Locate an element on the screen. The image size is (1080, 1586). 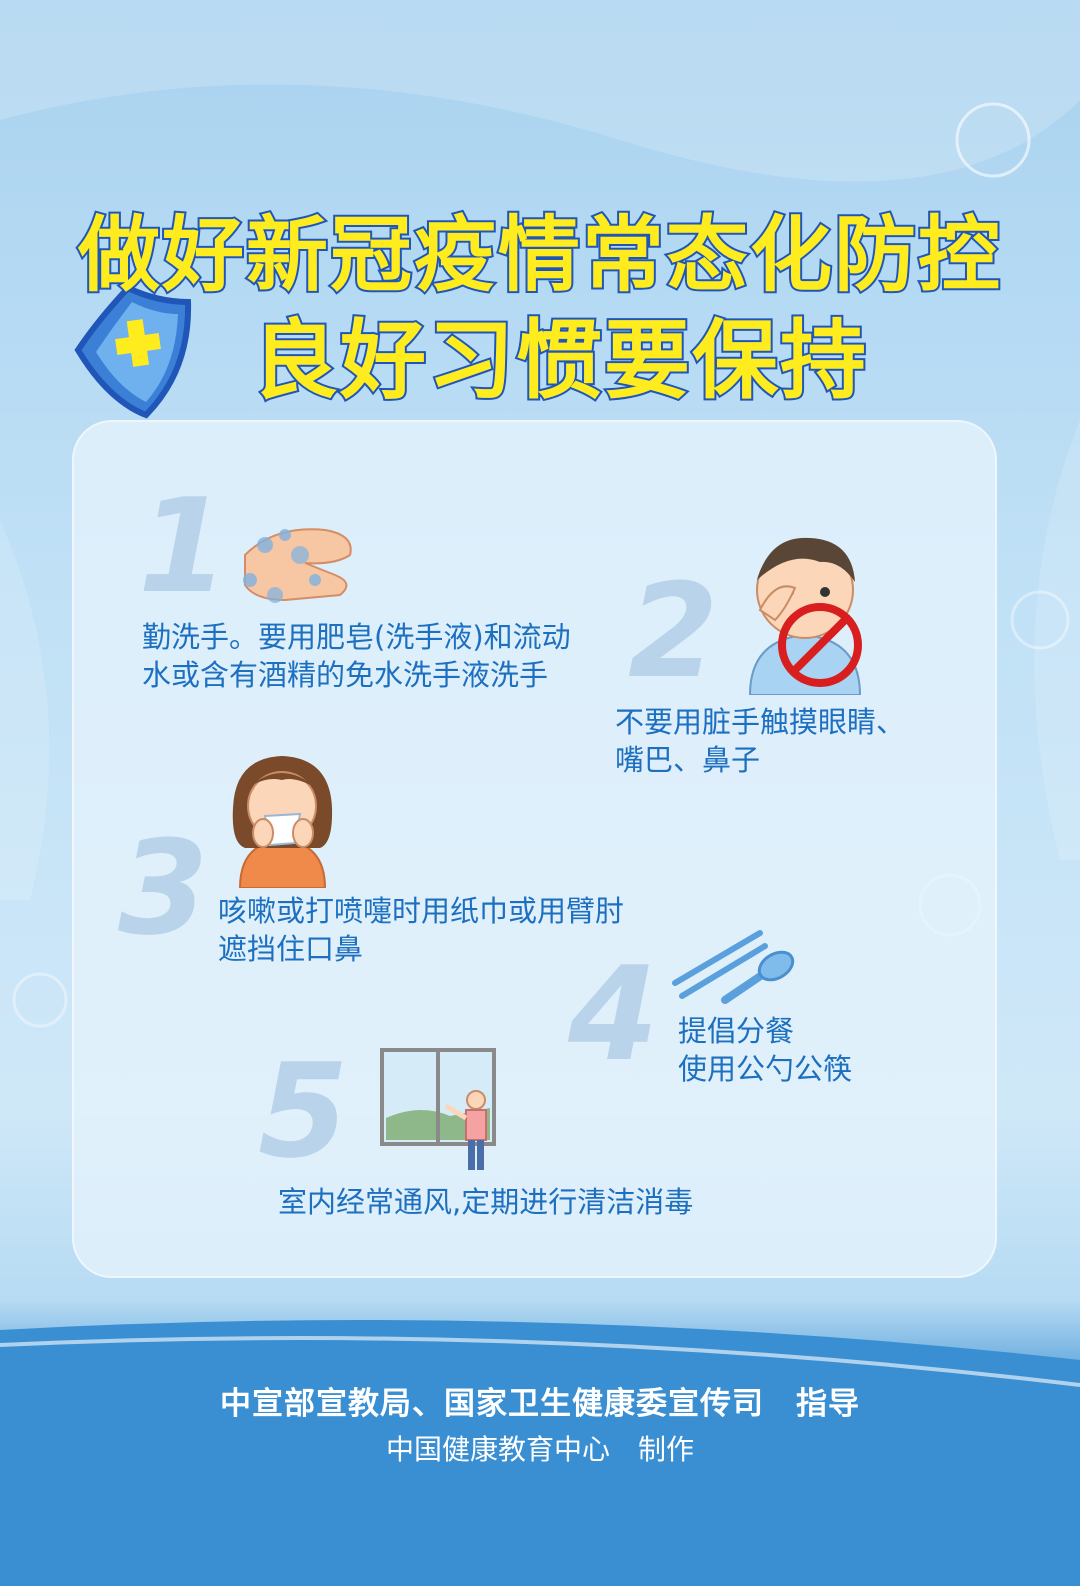
step-1-number: 1 is located at coordinates (183, 546).